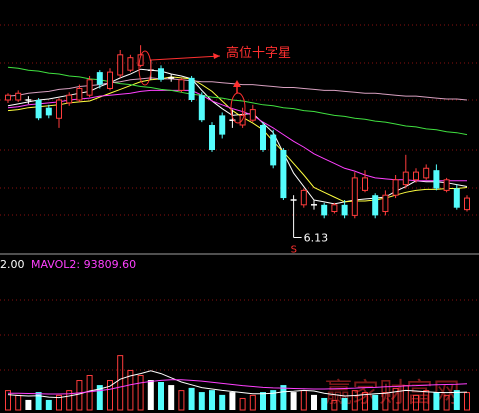 This screenshot has height=413, width=479. What do you see at coordinates (294, 250) in the screenshot?
I see `signal-marker: S` at bounding box center [294, 250].